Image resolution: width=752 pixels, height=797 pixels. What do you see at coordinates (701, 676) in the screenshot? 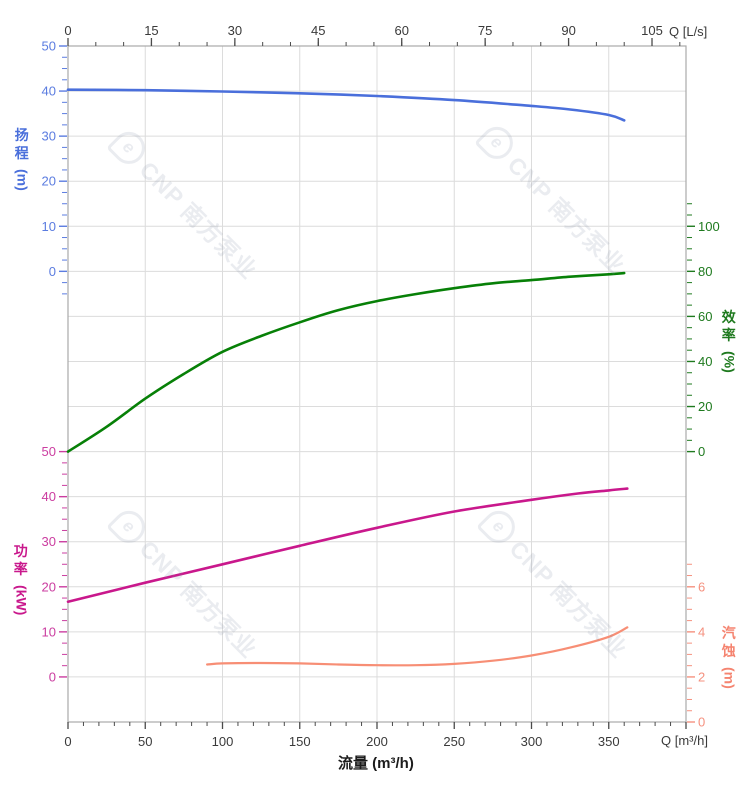
I see `npsh-tick-label: 2` at bounding box center [701, 676].